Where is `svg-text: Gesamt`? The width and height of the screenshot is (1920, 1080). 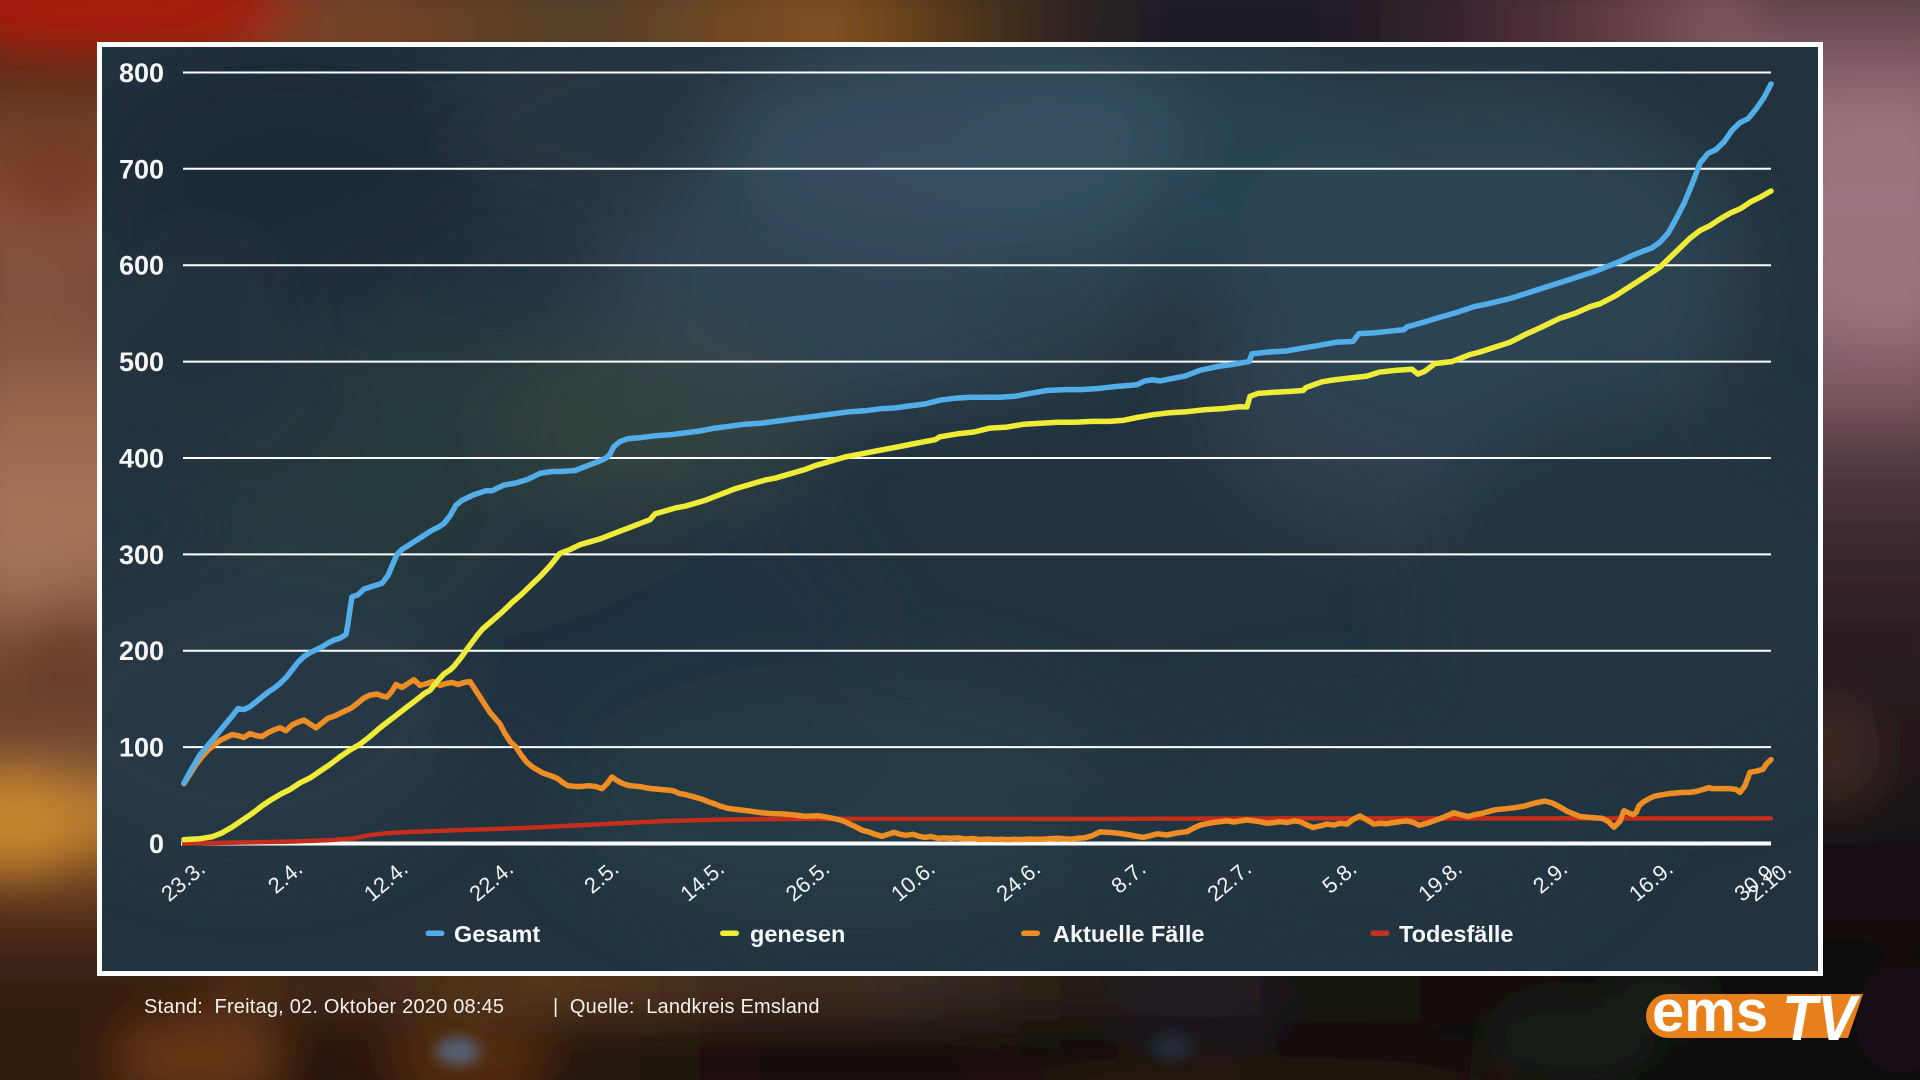
svg-text: Gesamt is located at coordinates (497, 934).